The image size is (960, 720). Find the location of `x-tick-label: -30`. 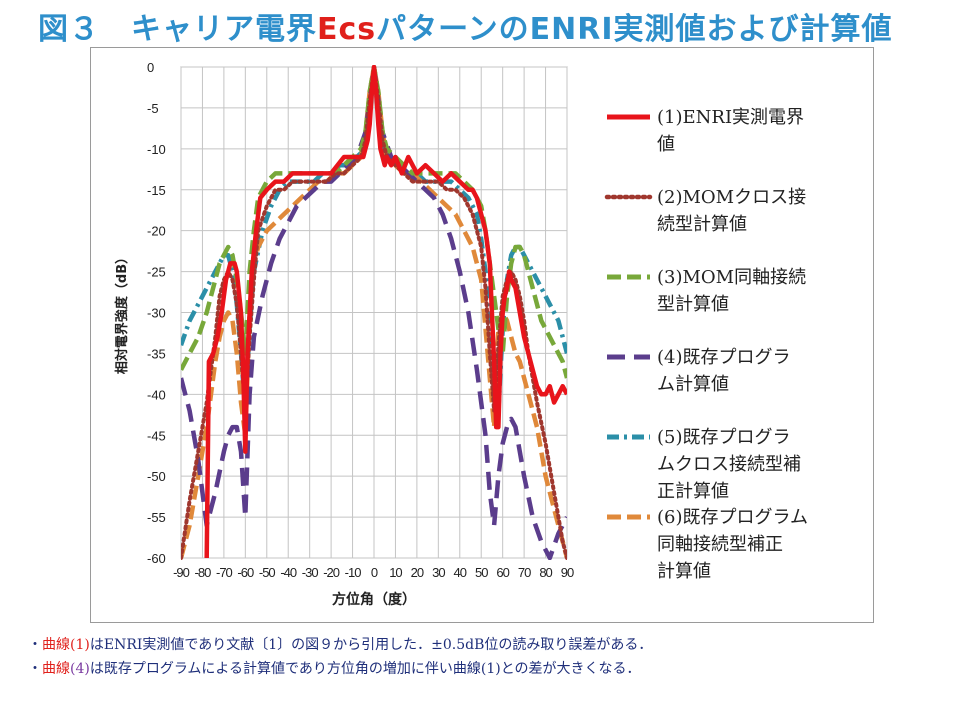

x-tick-label: -30 is located at coordinates (310, 572).